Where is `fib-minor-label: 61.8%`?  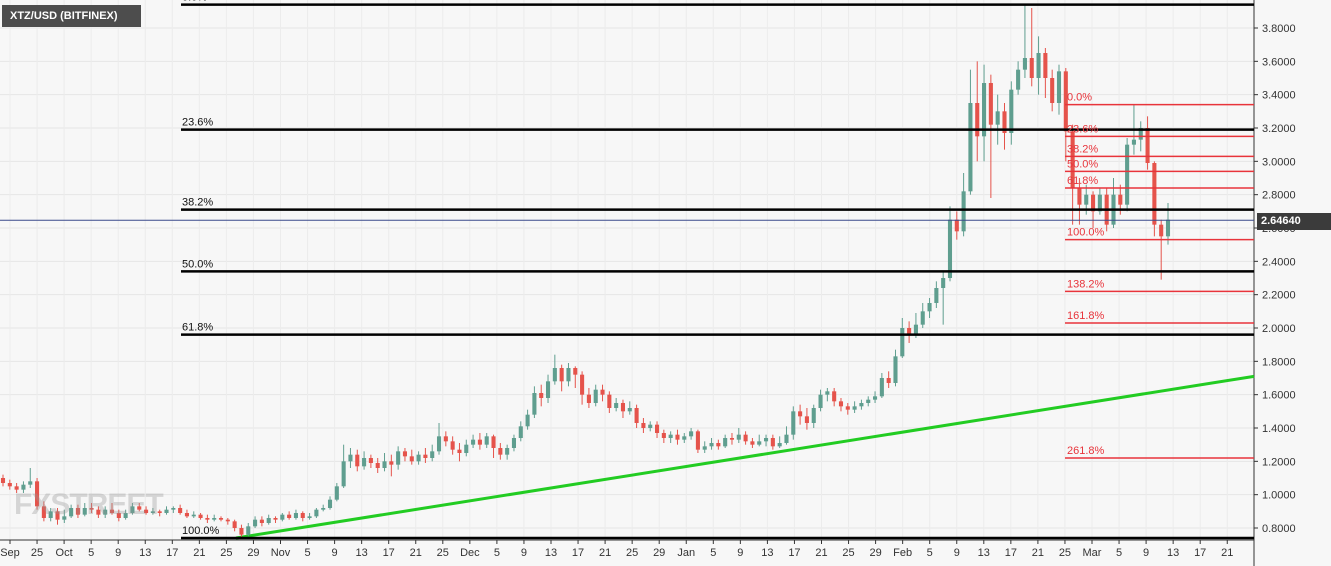 fib-minor-label: 61.8% is located at coordinates (1082, 181).